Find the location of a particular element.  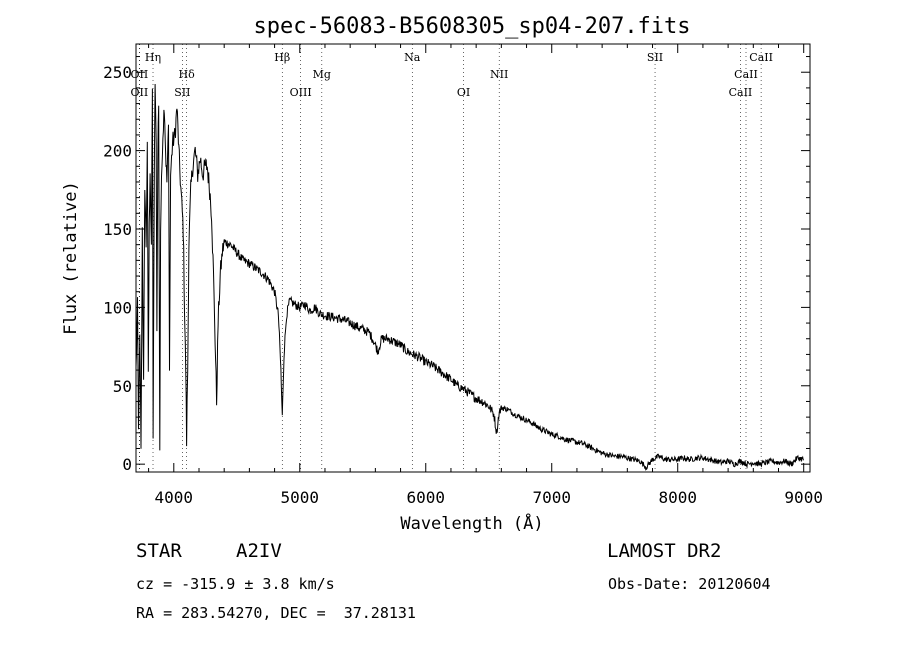

x-tick-label: 6000 is located at coordinates (425, 497).